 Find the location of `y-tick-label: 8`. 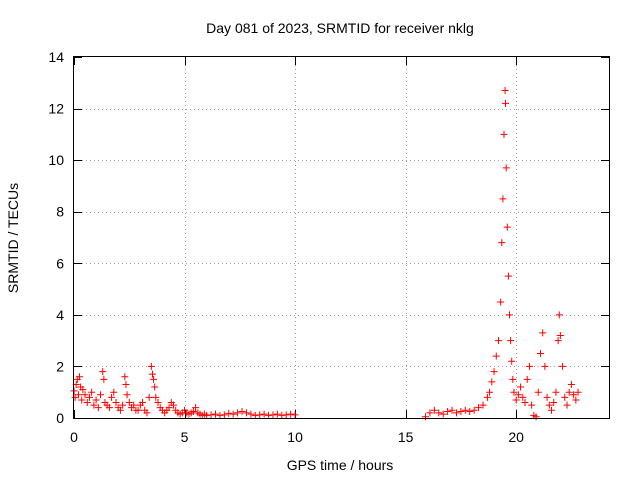

y-tick-label: 8 is located at coordinates (60, 212).